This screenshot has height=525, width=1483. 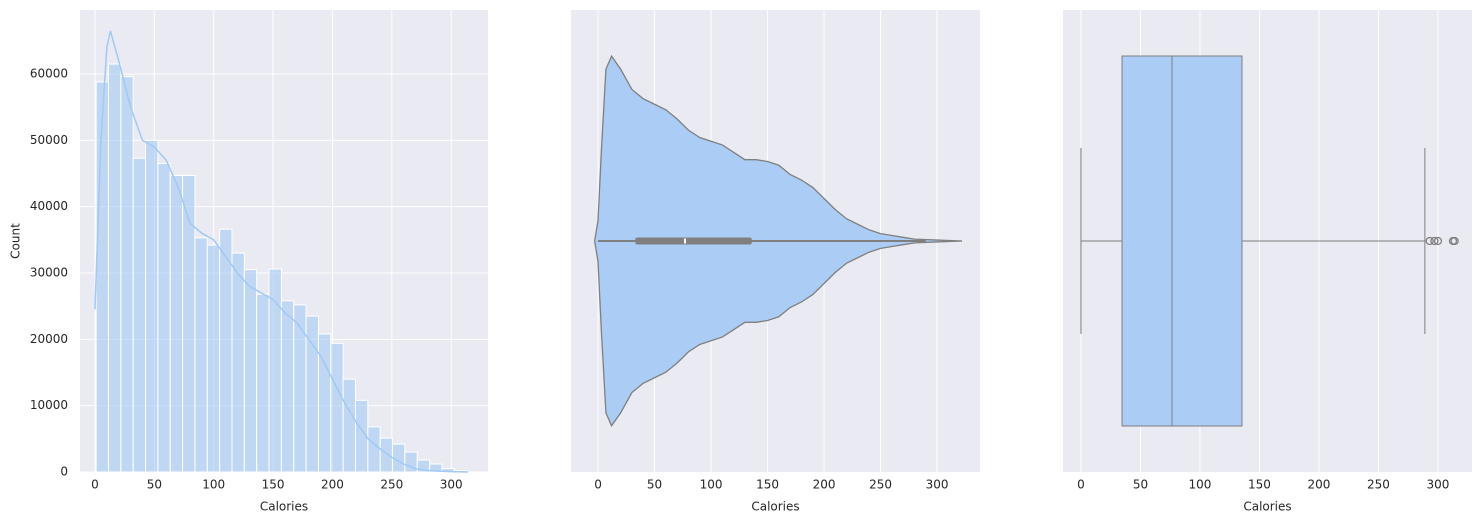 What do you see at coordinates (49, 273) in the screenshot?
I see `y-tick-label: 30000` at bounding box center [49, 273].